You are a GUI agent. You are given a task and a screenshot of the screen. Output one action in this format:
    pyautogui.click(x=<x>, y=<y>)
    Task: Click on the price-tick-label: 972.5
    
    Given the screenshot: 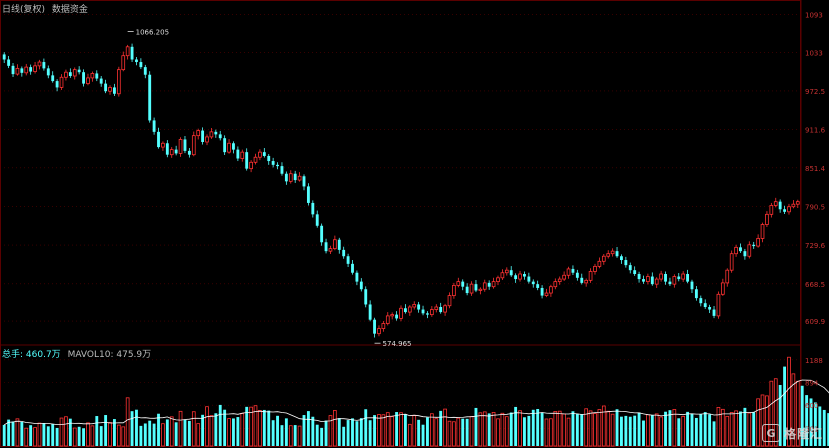 What is the action you would take?
    pyautogui.click(x=815, y=92)
    